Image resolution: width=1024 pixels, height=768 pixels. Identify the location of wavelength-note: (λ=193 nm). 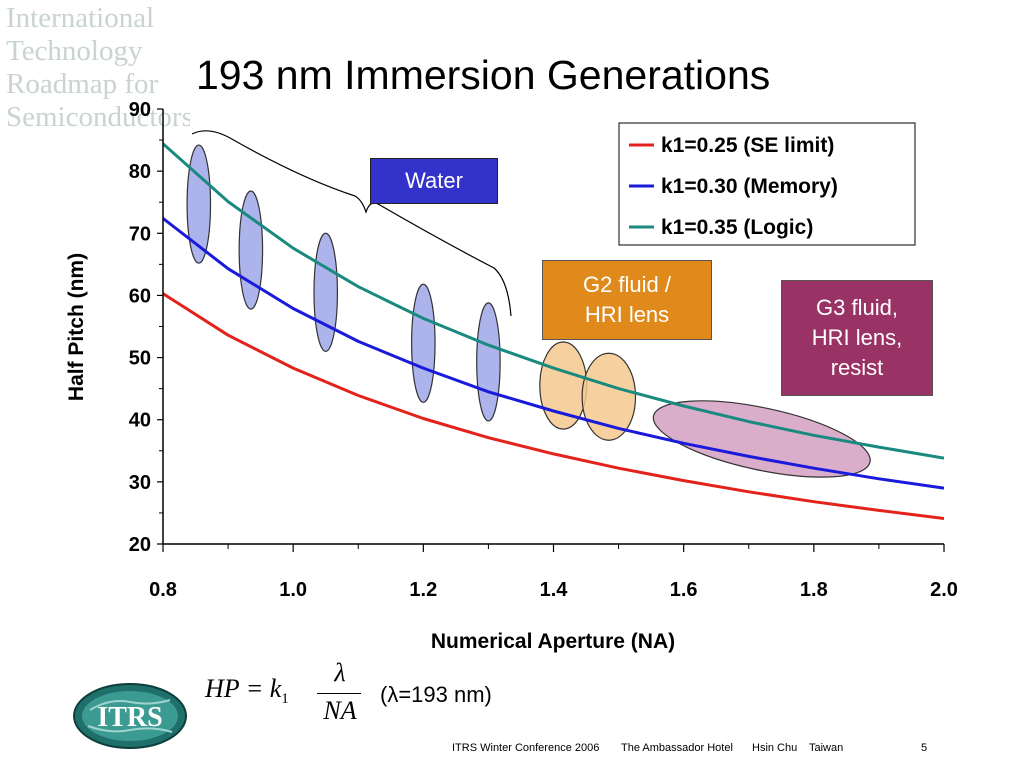
(436, 694).